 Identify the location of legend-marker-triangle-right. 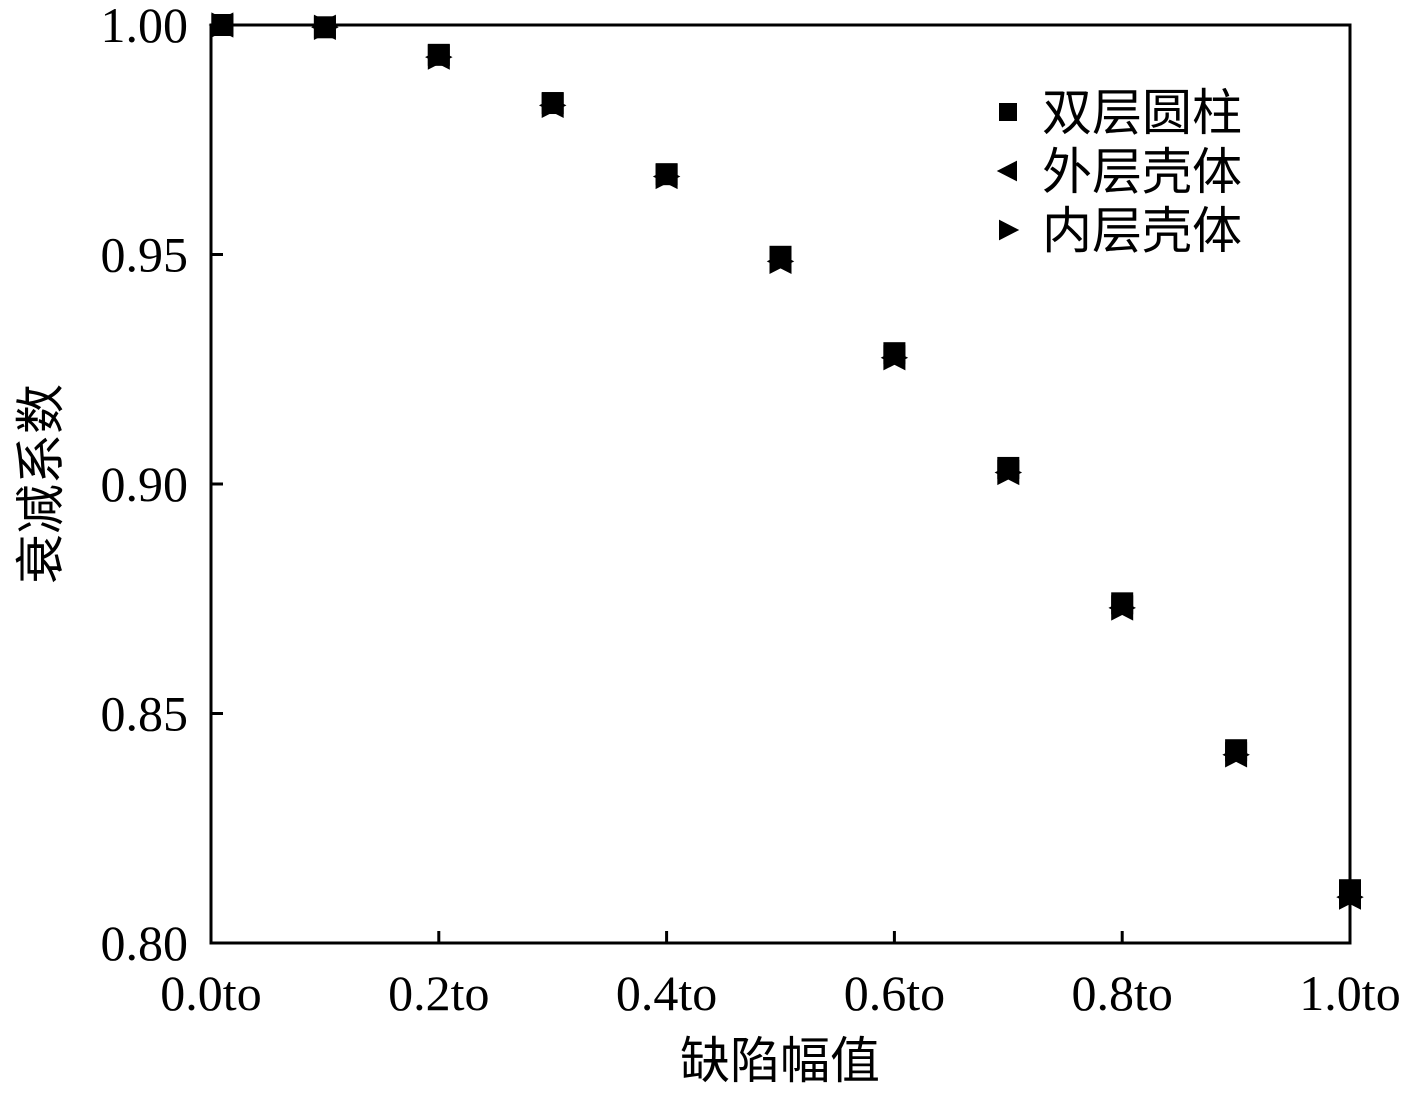
(1009, 230).